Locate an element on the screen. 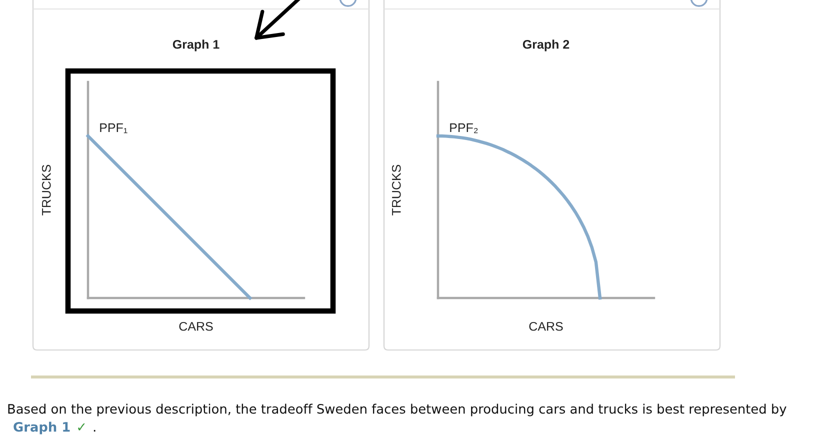  series-label: PPF₁ is located at coordinates (114, 128).